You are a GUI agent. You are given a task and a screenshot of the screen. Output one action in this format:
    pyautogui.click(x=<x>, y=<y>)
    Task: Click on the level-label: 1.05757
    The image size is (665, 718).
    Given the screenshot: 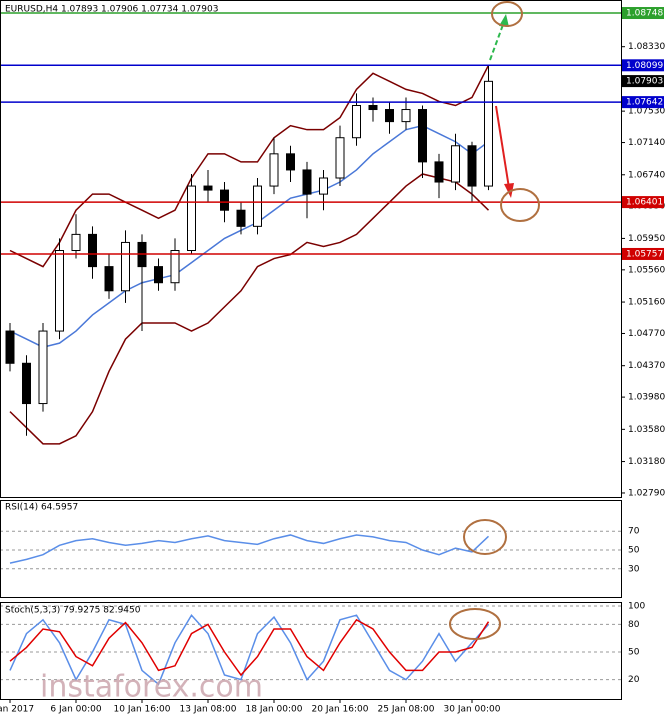 What is the action you would take?
    pyautogui.click(x=644, y=254)
    